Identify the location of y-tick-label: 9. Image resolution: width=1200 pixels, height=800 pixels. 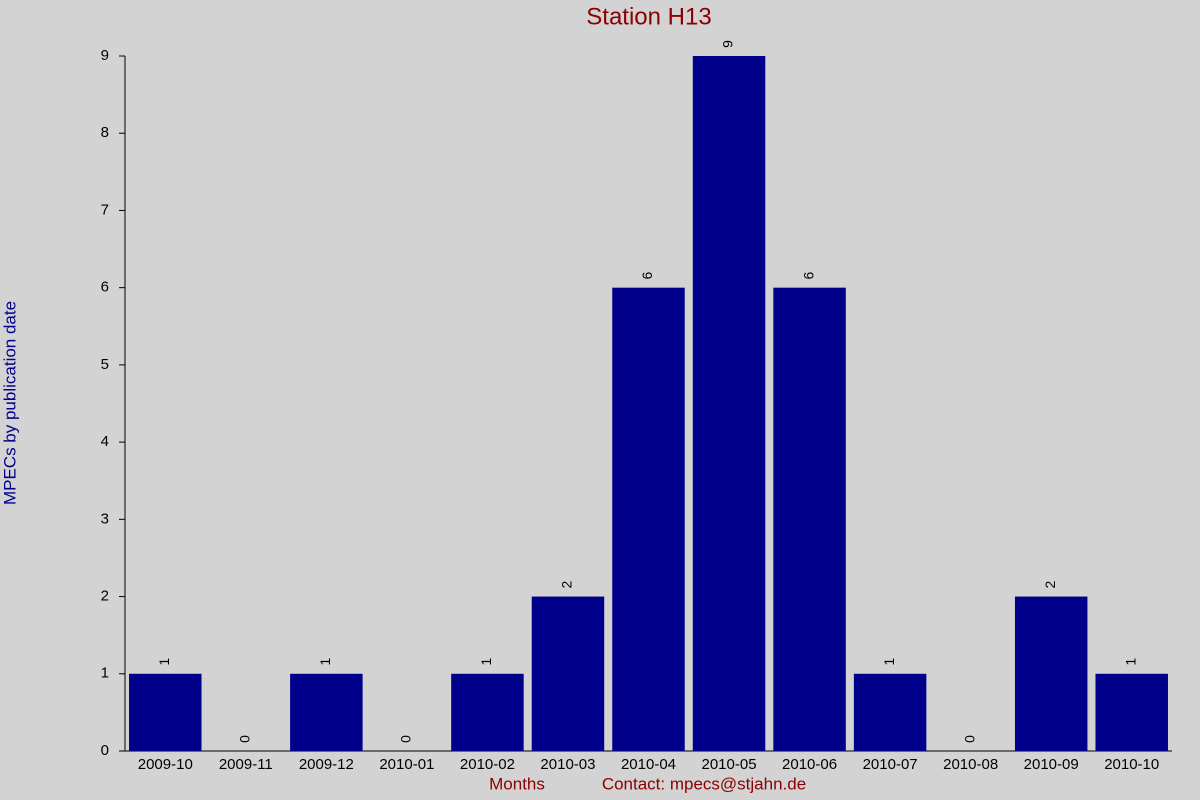
(105, 55).